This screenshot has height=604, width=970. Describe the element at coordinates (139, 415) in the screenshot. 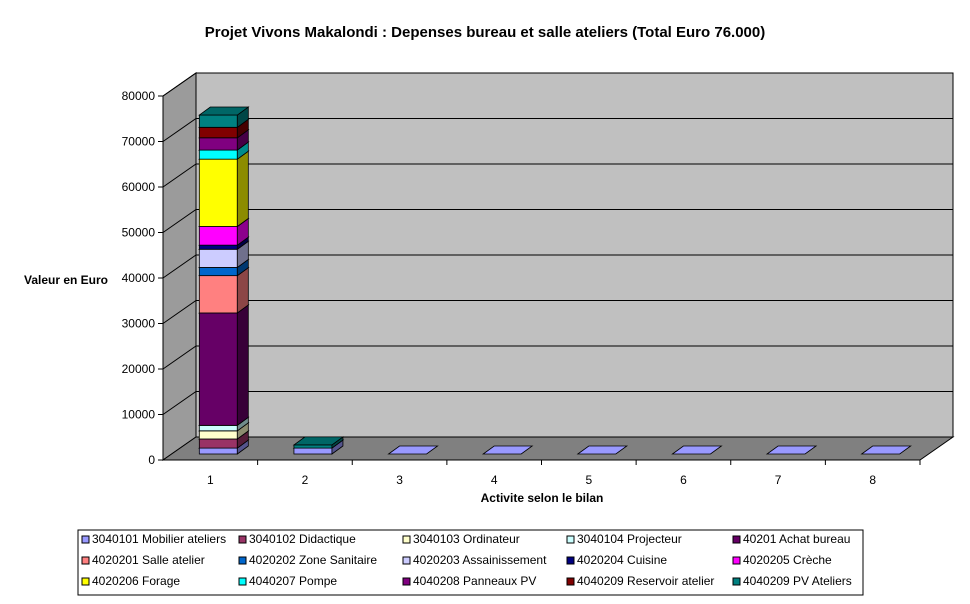

I see `y-tick-label: 10000` at that location.